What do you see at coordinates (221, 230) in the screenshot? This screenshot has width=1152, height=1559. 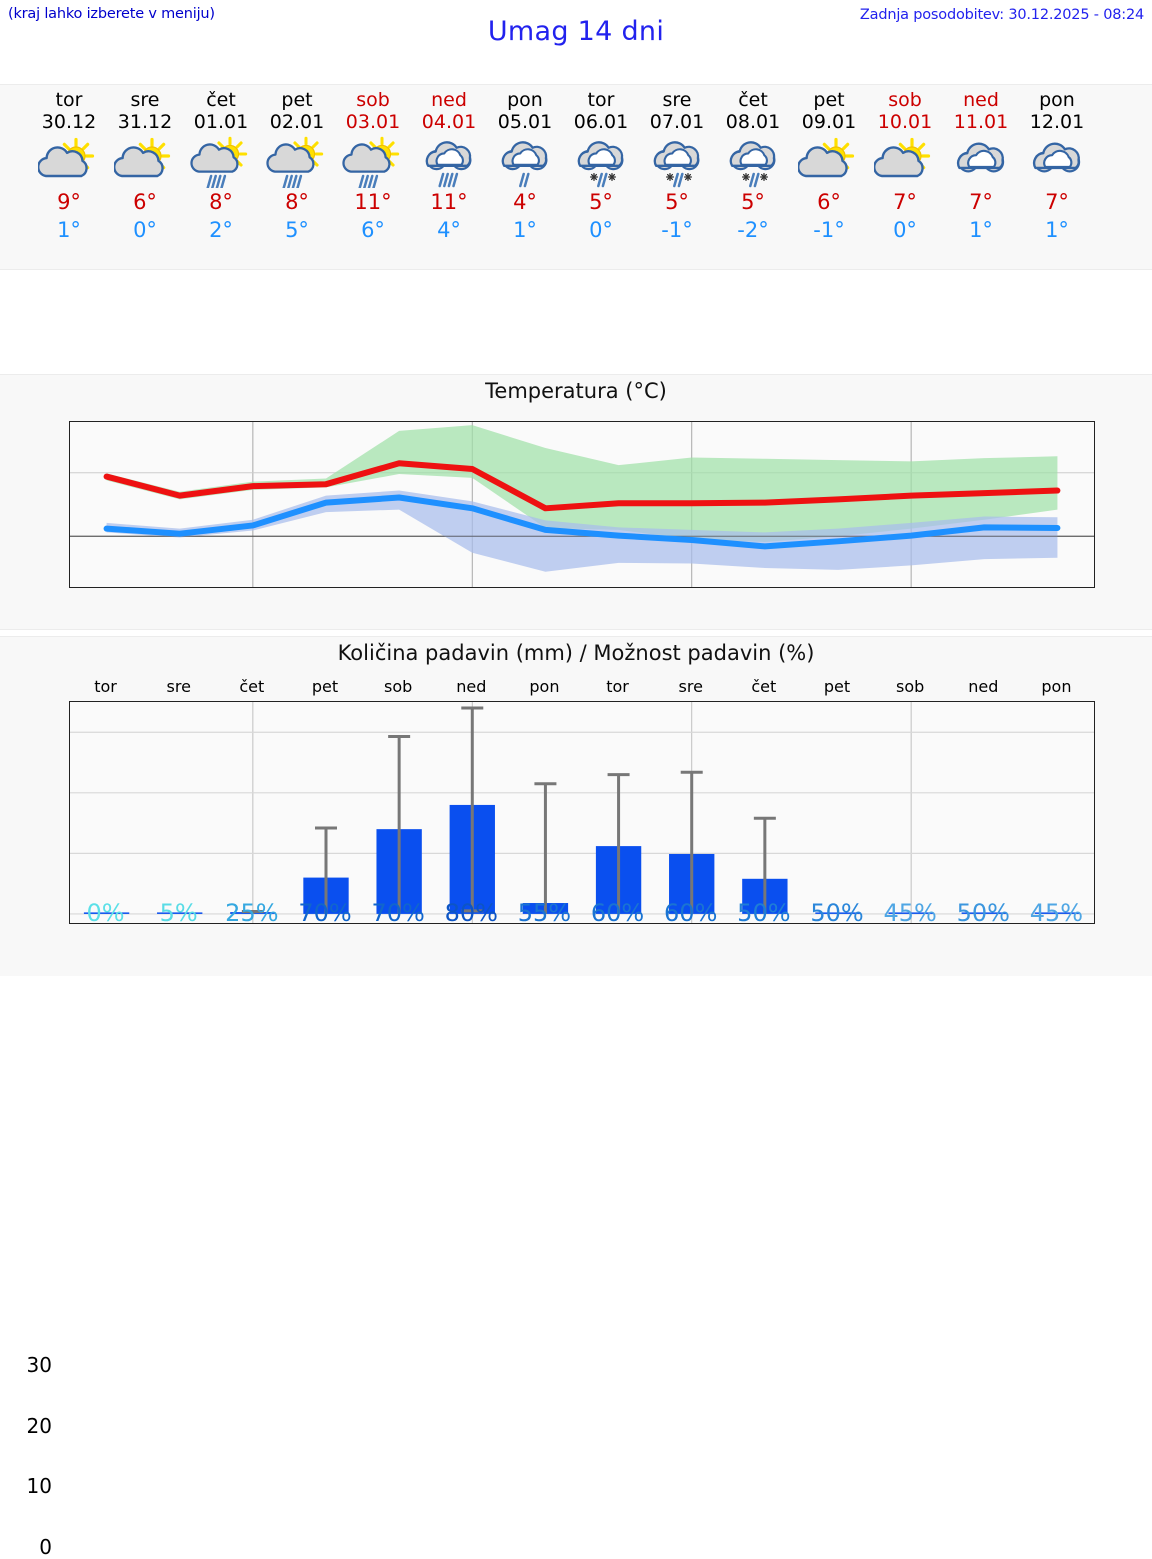 I see `day-temp-min: 2°` at bounding box center [221, 230].